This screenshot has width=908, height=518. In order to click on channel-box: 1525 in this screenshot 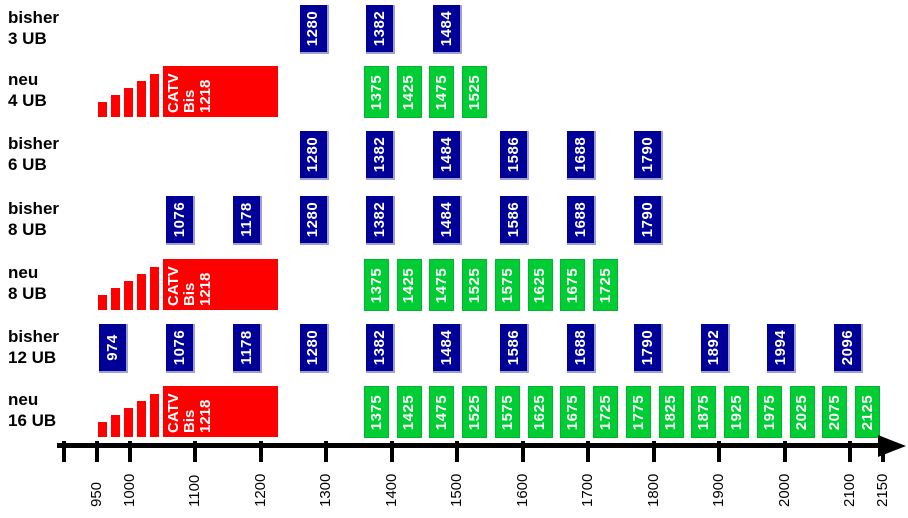, I will do `click(475, 412)`.